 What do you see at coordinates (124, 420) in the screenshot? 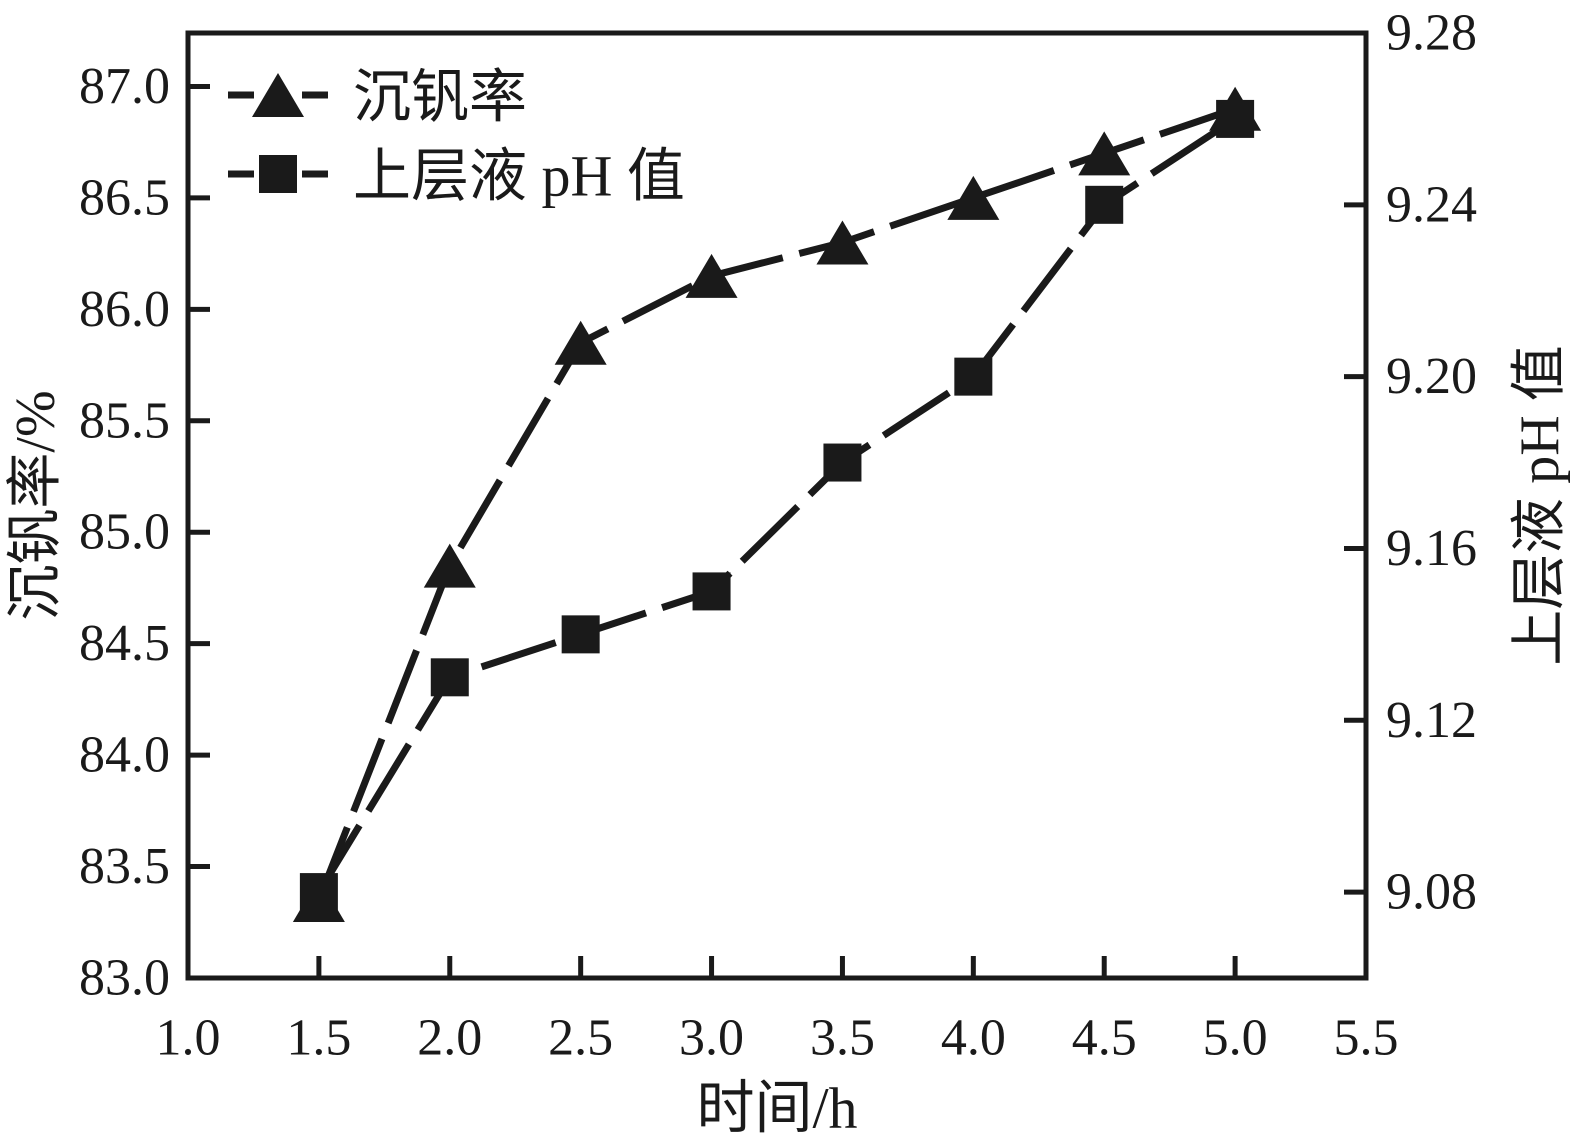
I see `y-left-tick-label: 85.5` at bounding box center [124, 420].